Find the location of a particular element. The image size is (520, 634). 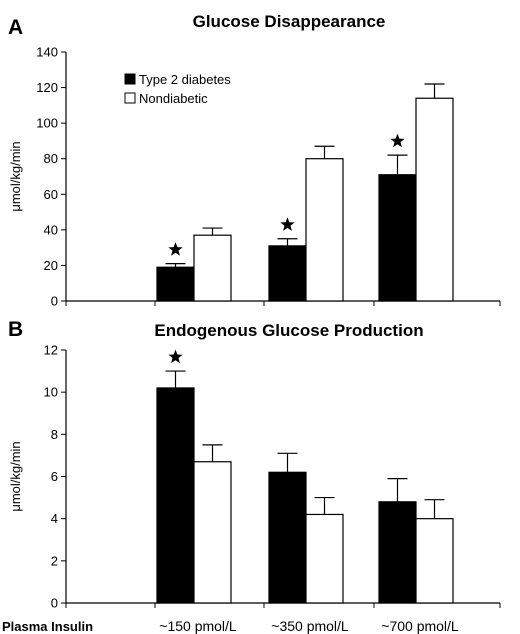

legend-swatch-type2-diabetes is located at coordinates (130, 79).